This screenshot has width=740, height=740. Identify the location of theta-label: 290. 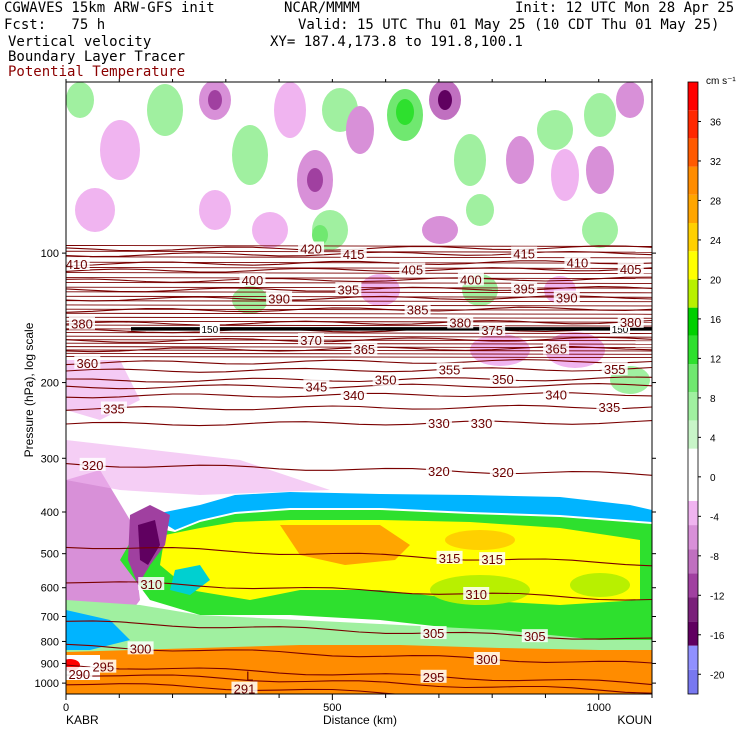
(79, 674).